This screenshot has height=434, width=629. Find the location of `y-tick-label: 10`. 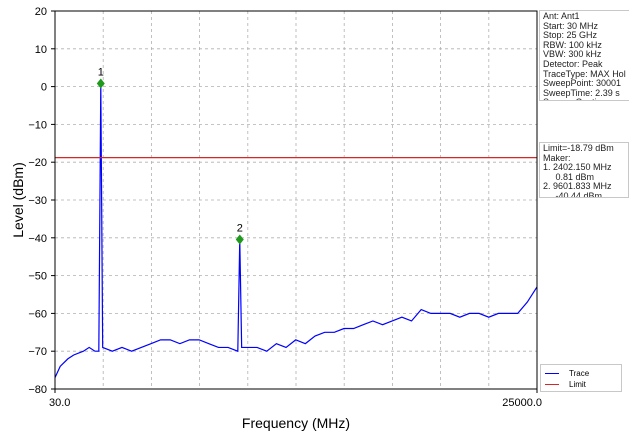

y-tick-label: 10 is located at coordinates (41, 50).